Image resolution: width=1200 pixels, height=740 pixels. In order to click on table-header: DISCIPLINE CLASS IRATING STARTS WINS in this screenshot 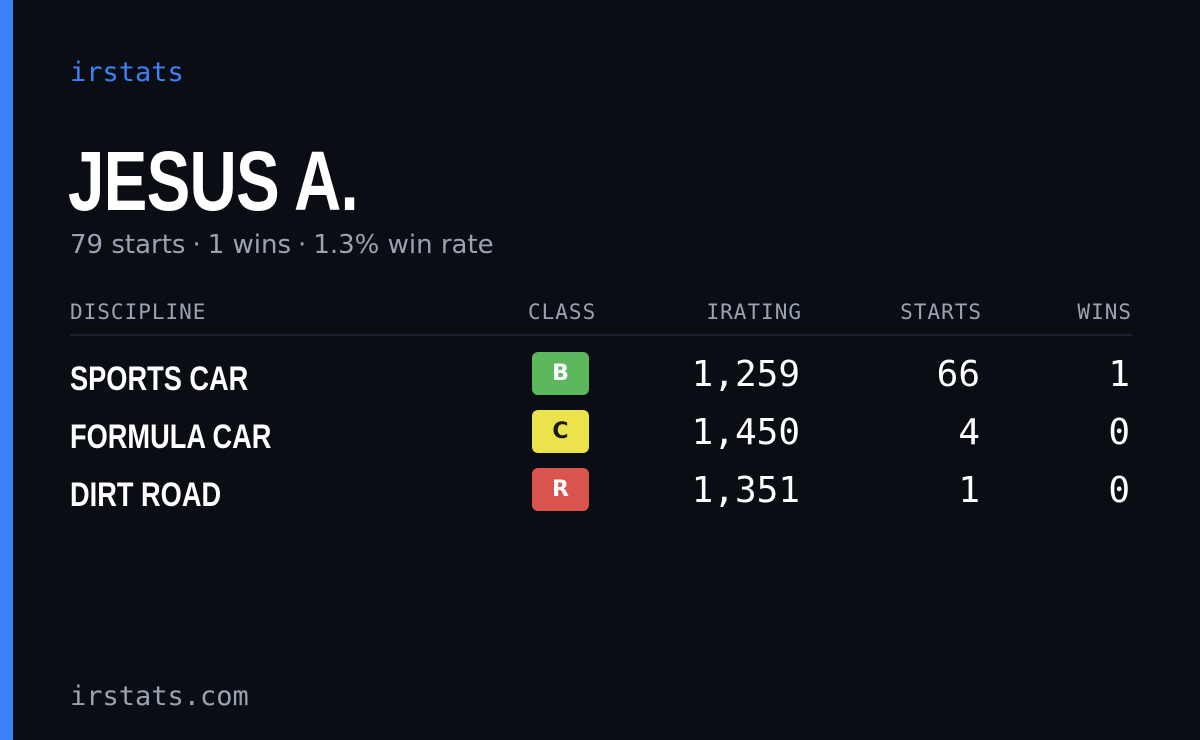, I will do `click(601, 316)`.